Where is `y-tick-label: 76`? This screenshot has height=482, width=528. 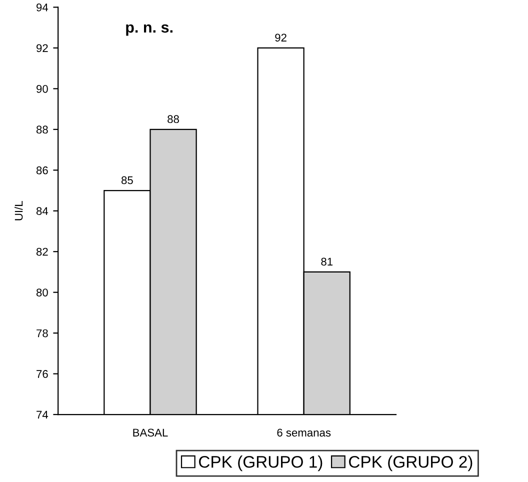 y-tick-label: 76 is located at coordinates (42, 374).